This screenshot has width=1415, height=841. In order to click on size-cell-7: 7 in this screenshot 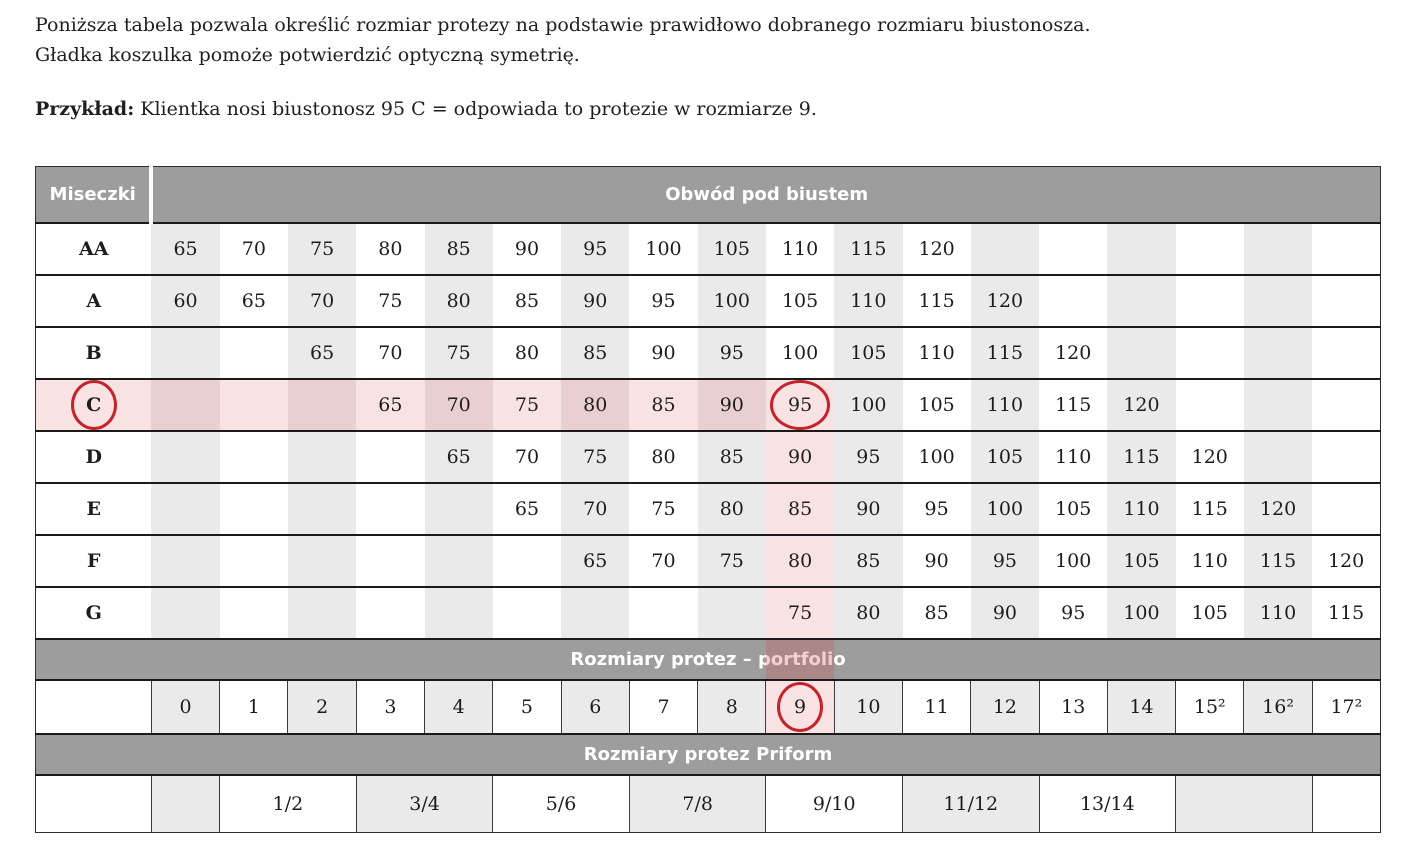, I will do `click(663, 707)`.